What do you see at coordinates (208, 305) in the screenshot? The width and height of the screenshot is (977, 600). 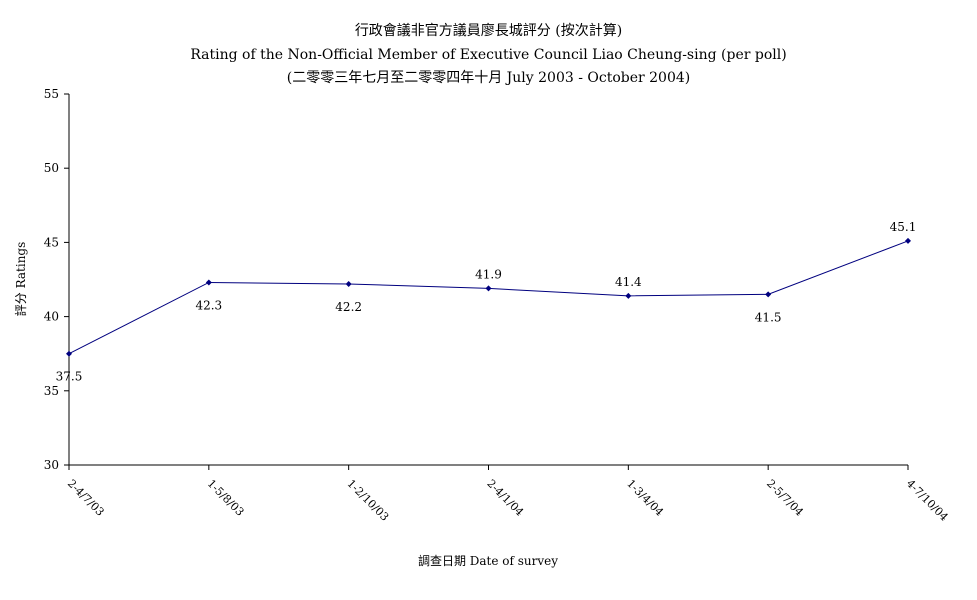 I see `data-label: 42.3` at bounding box center [208, 305].